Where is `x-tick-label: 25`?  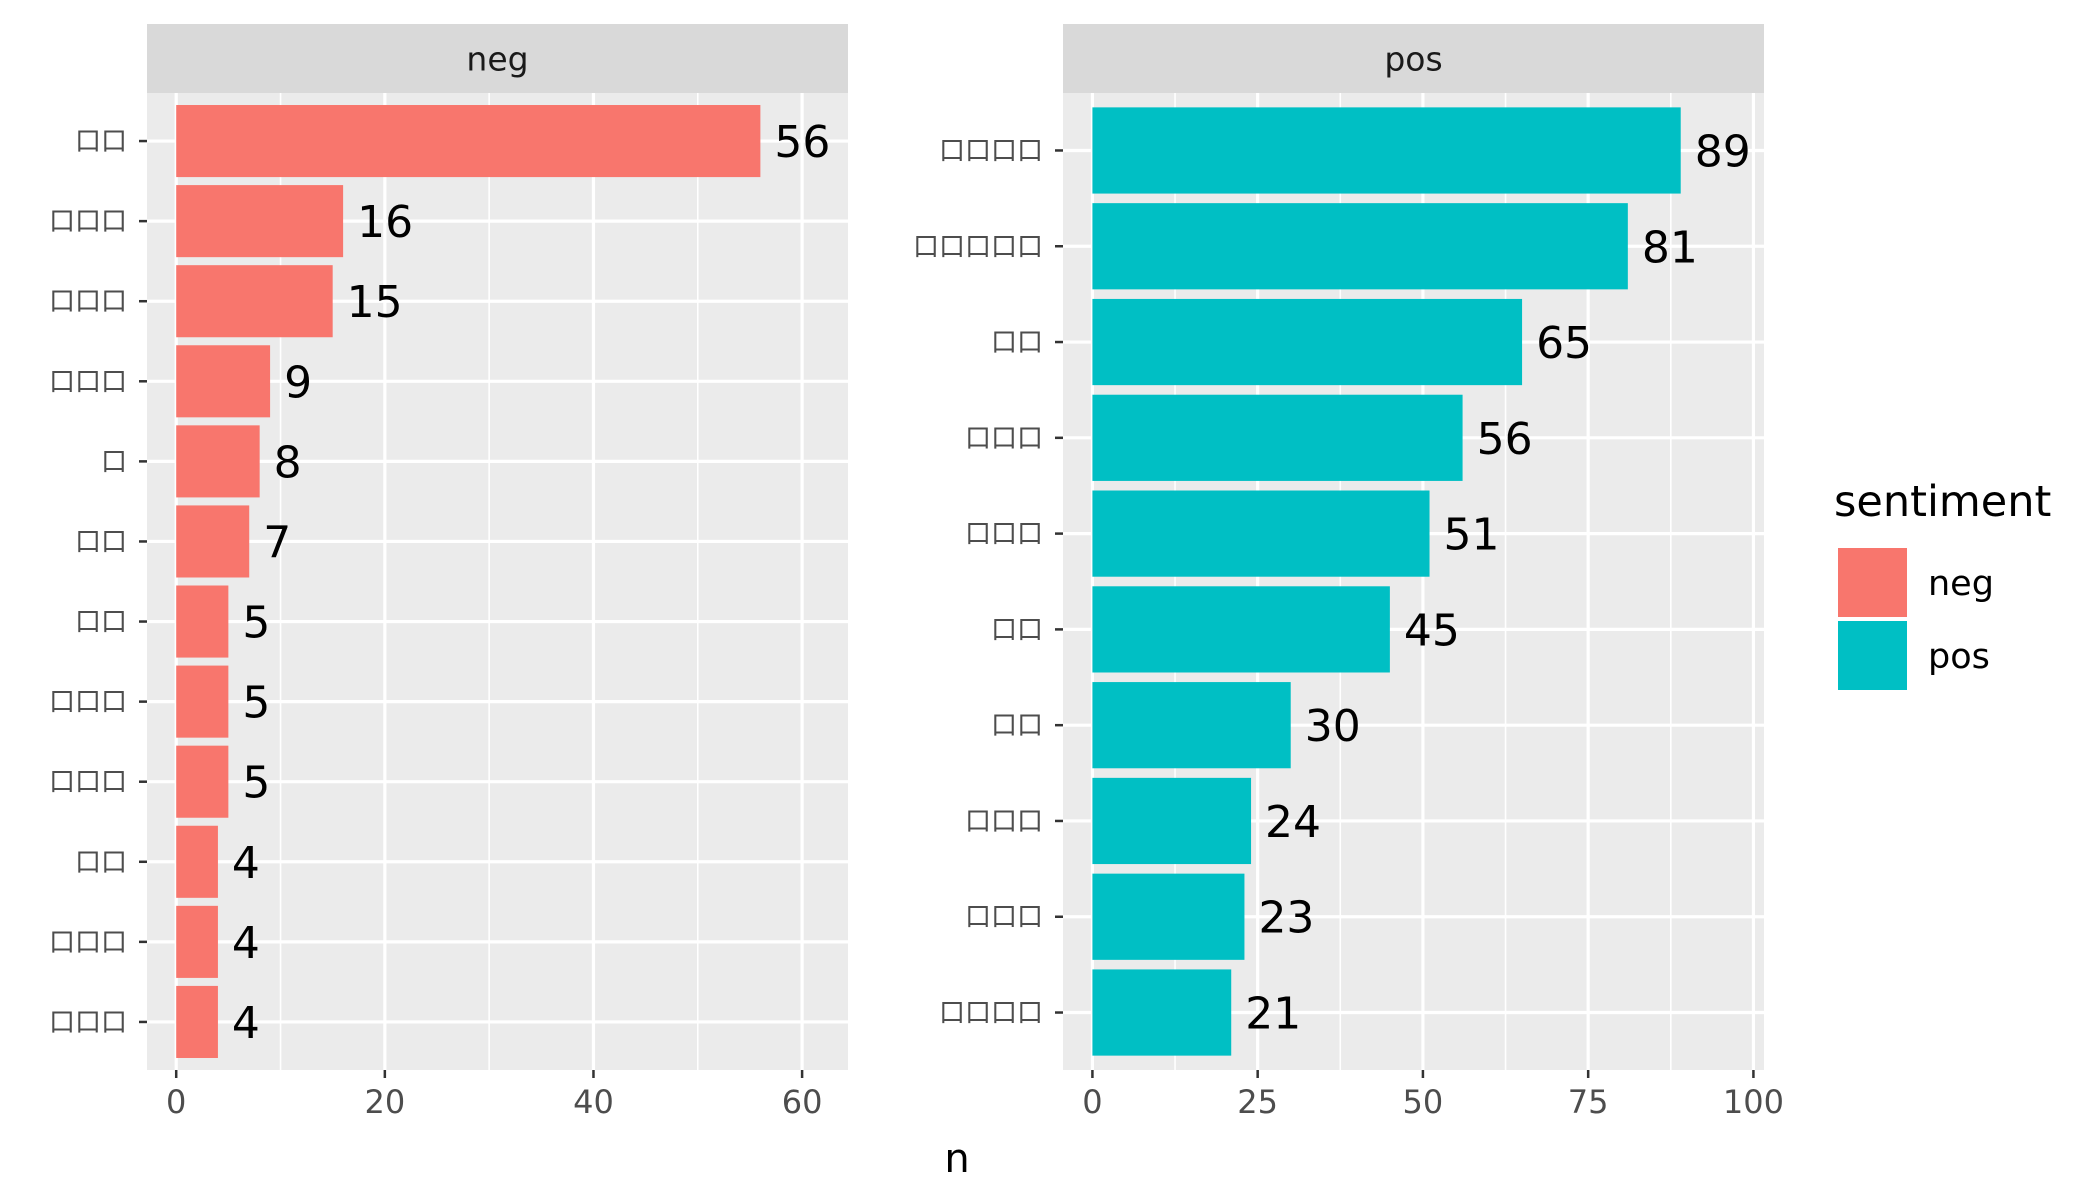 x-tick-label: 25 is located at coordinates (1257, 1102).